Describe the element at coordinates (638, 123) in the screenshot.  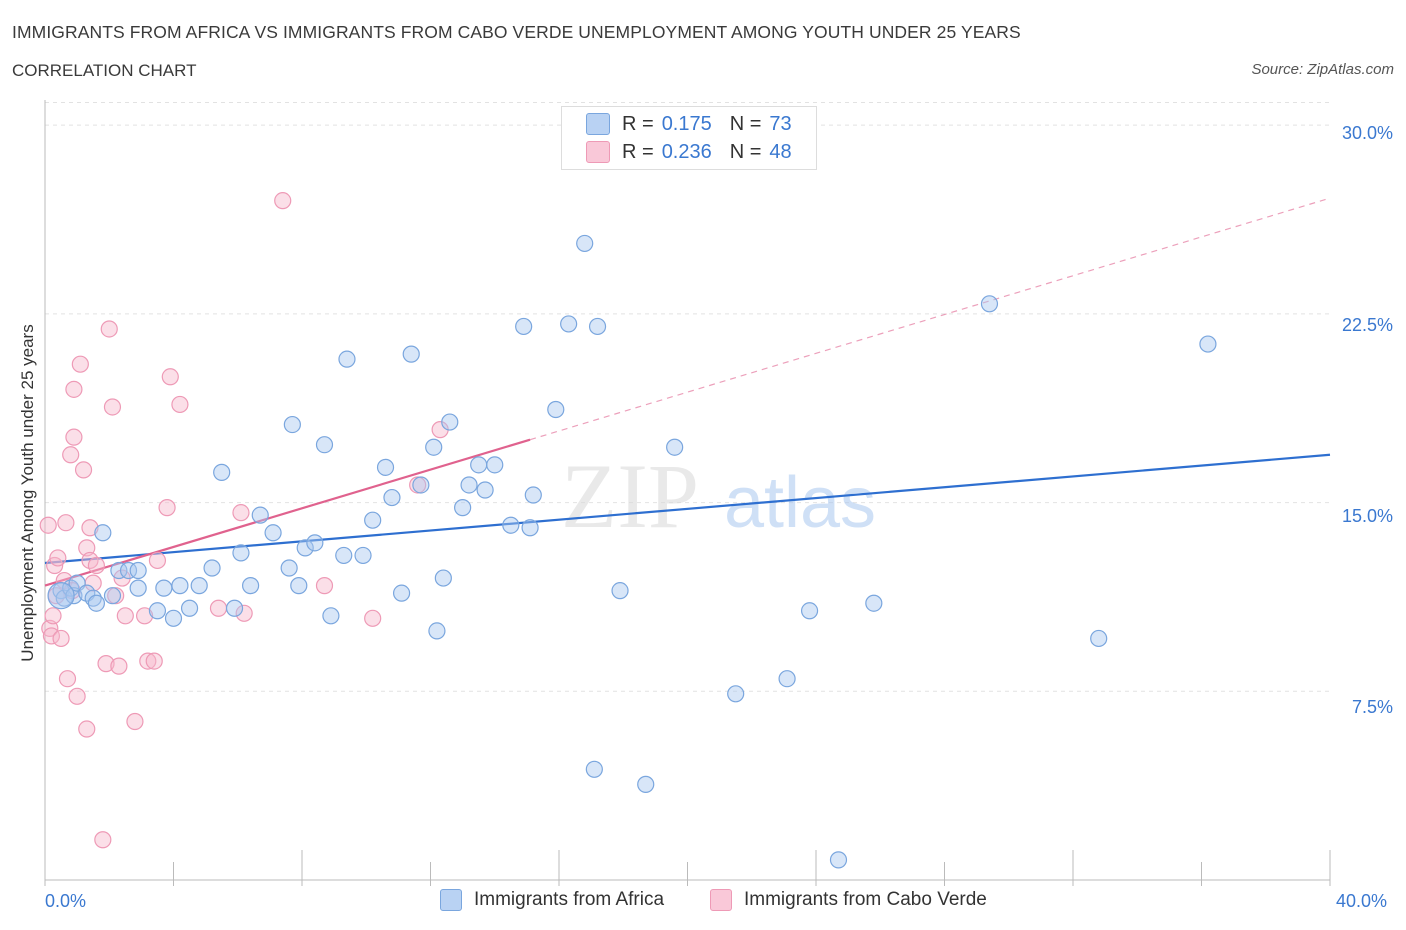
I see `r-label: R =` at that location.